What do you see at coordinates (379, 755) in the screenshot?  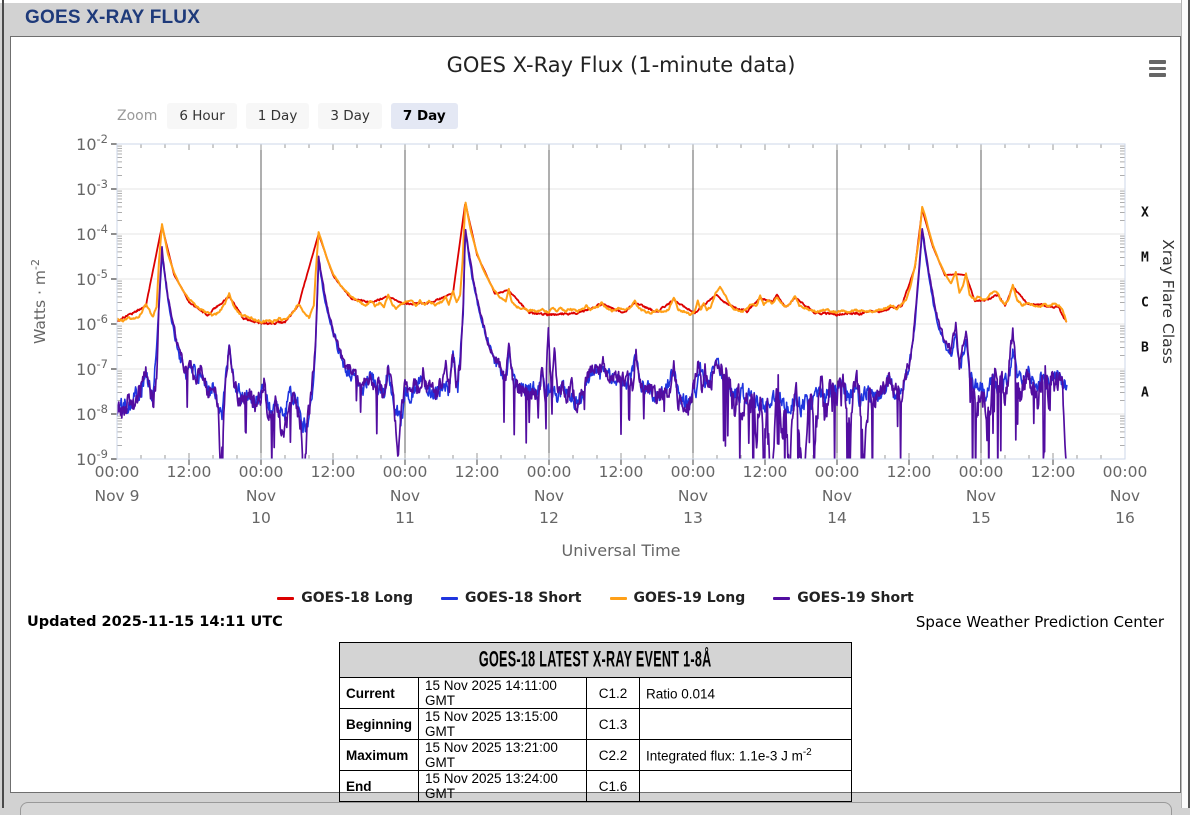 I see `row-label: Maximum` at bounding box center [379, 755].